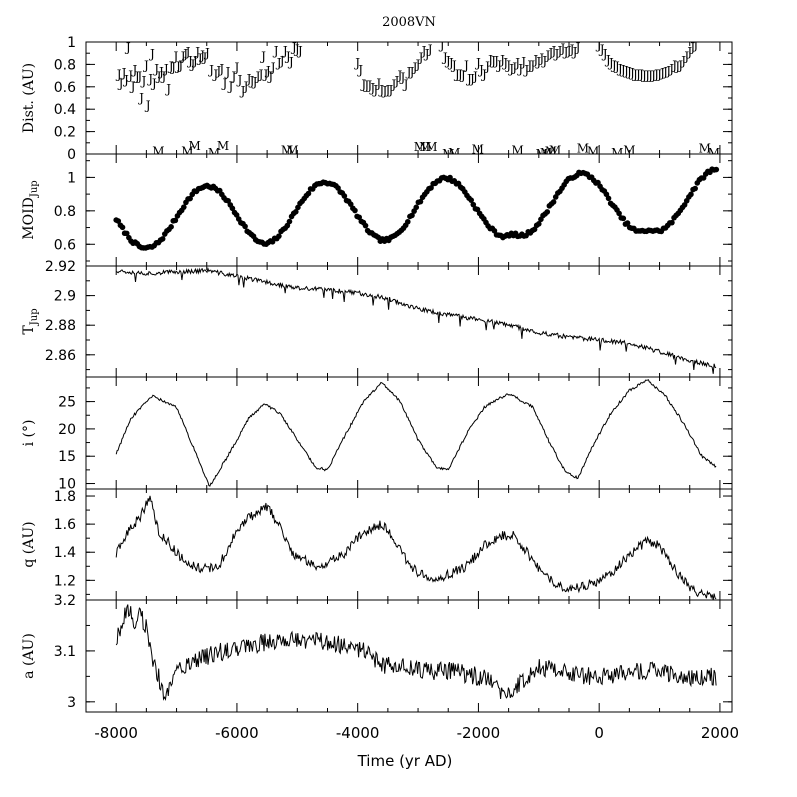 This screenshot has width=797, height=797. Describe the element at coordinates (60, 356) in the screenshot. I see `y-tick-label: 2.86` at that location.